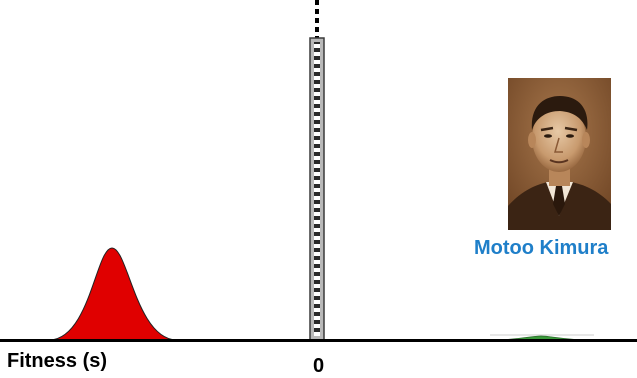  Describe the element at coordinates (113, 294) in the screenshot. I see `deleterious-peak` at that location.